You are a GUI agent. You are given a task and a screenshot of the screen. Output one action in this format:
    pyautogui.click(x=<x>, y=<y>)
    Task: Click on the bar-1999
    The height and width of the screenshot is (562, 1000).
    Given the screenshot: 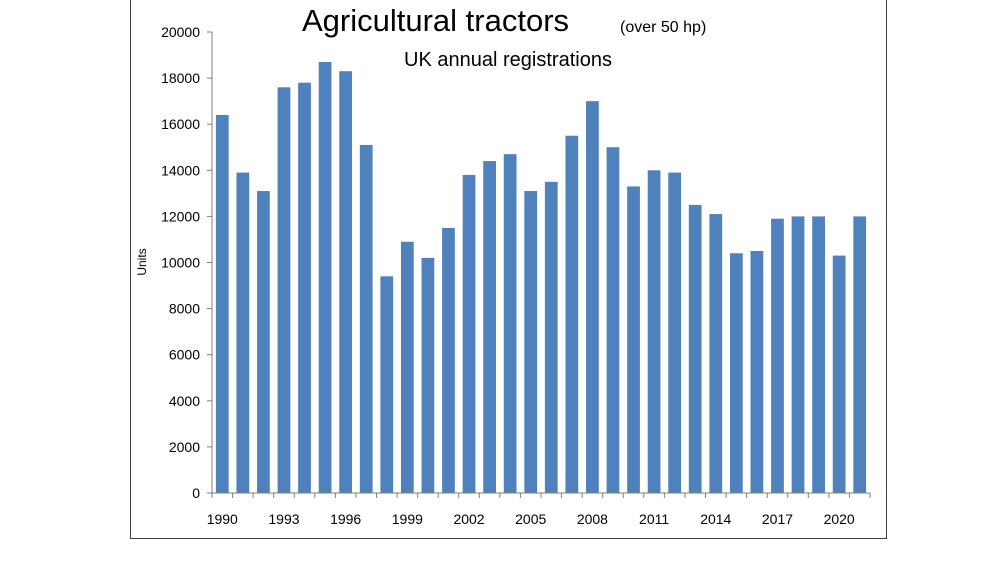 What is the action you would take?
    pyautogui.click(x=407, y=367)
    